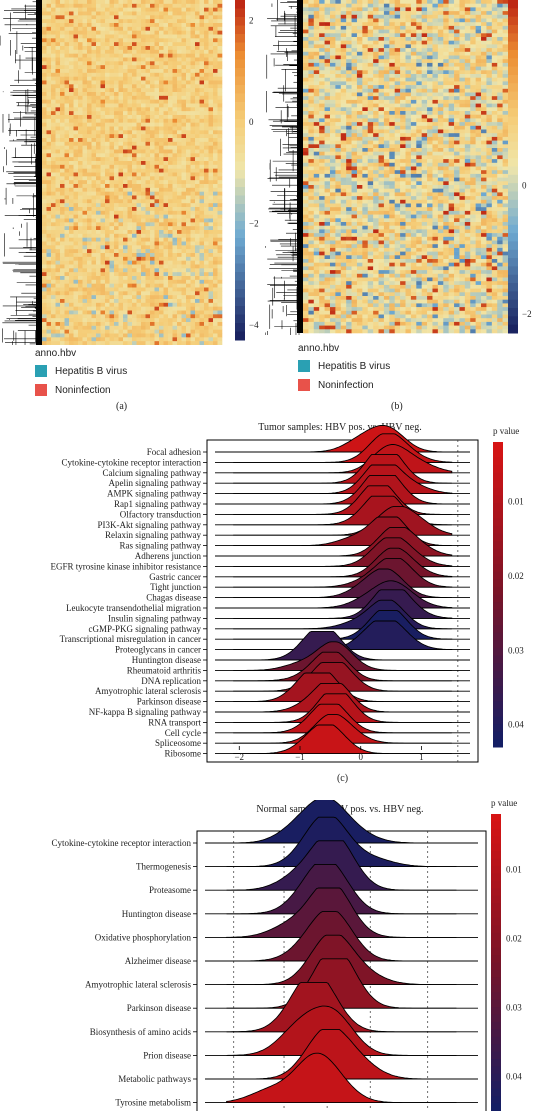 The height and width of the screenshot is (1111, 538). What do you see at coordinates (130, 639) in the screenshot?
I see `ridge-label: Transcriptional misregulation in cancer` at bounding box center [130, 639].